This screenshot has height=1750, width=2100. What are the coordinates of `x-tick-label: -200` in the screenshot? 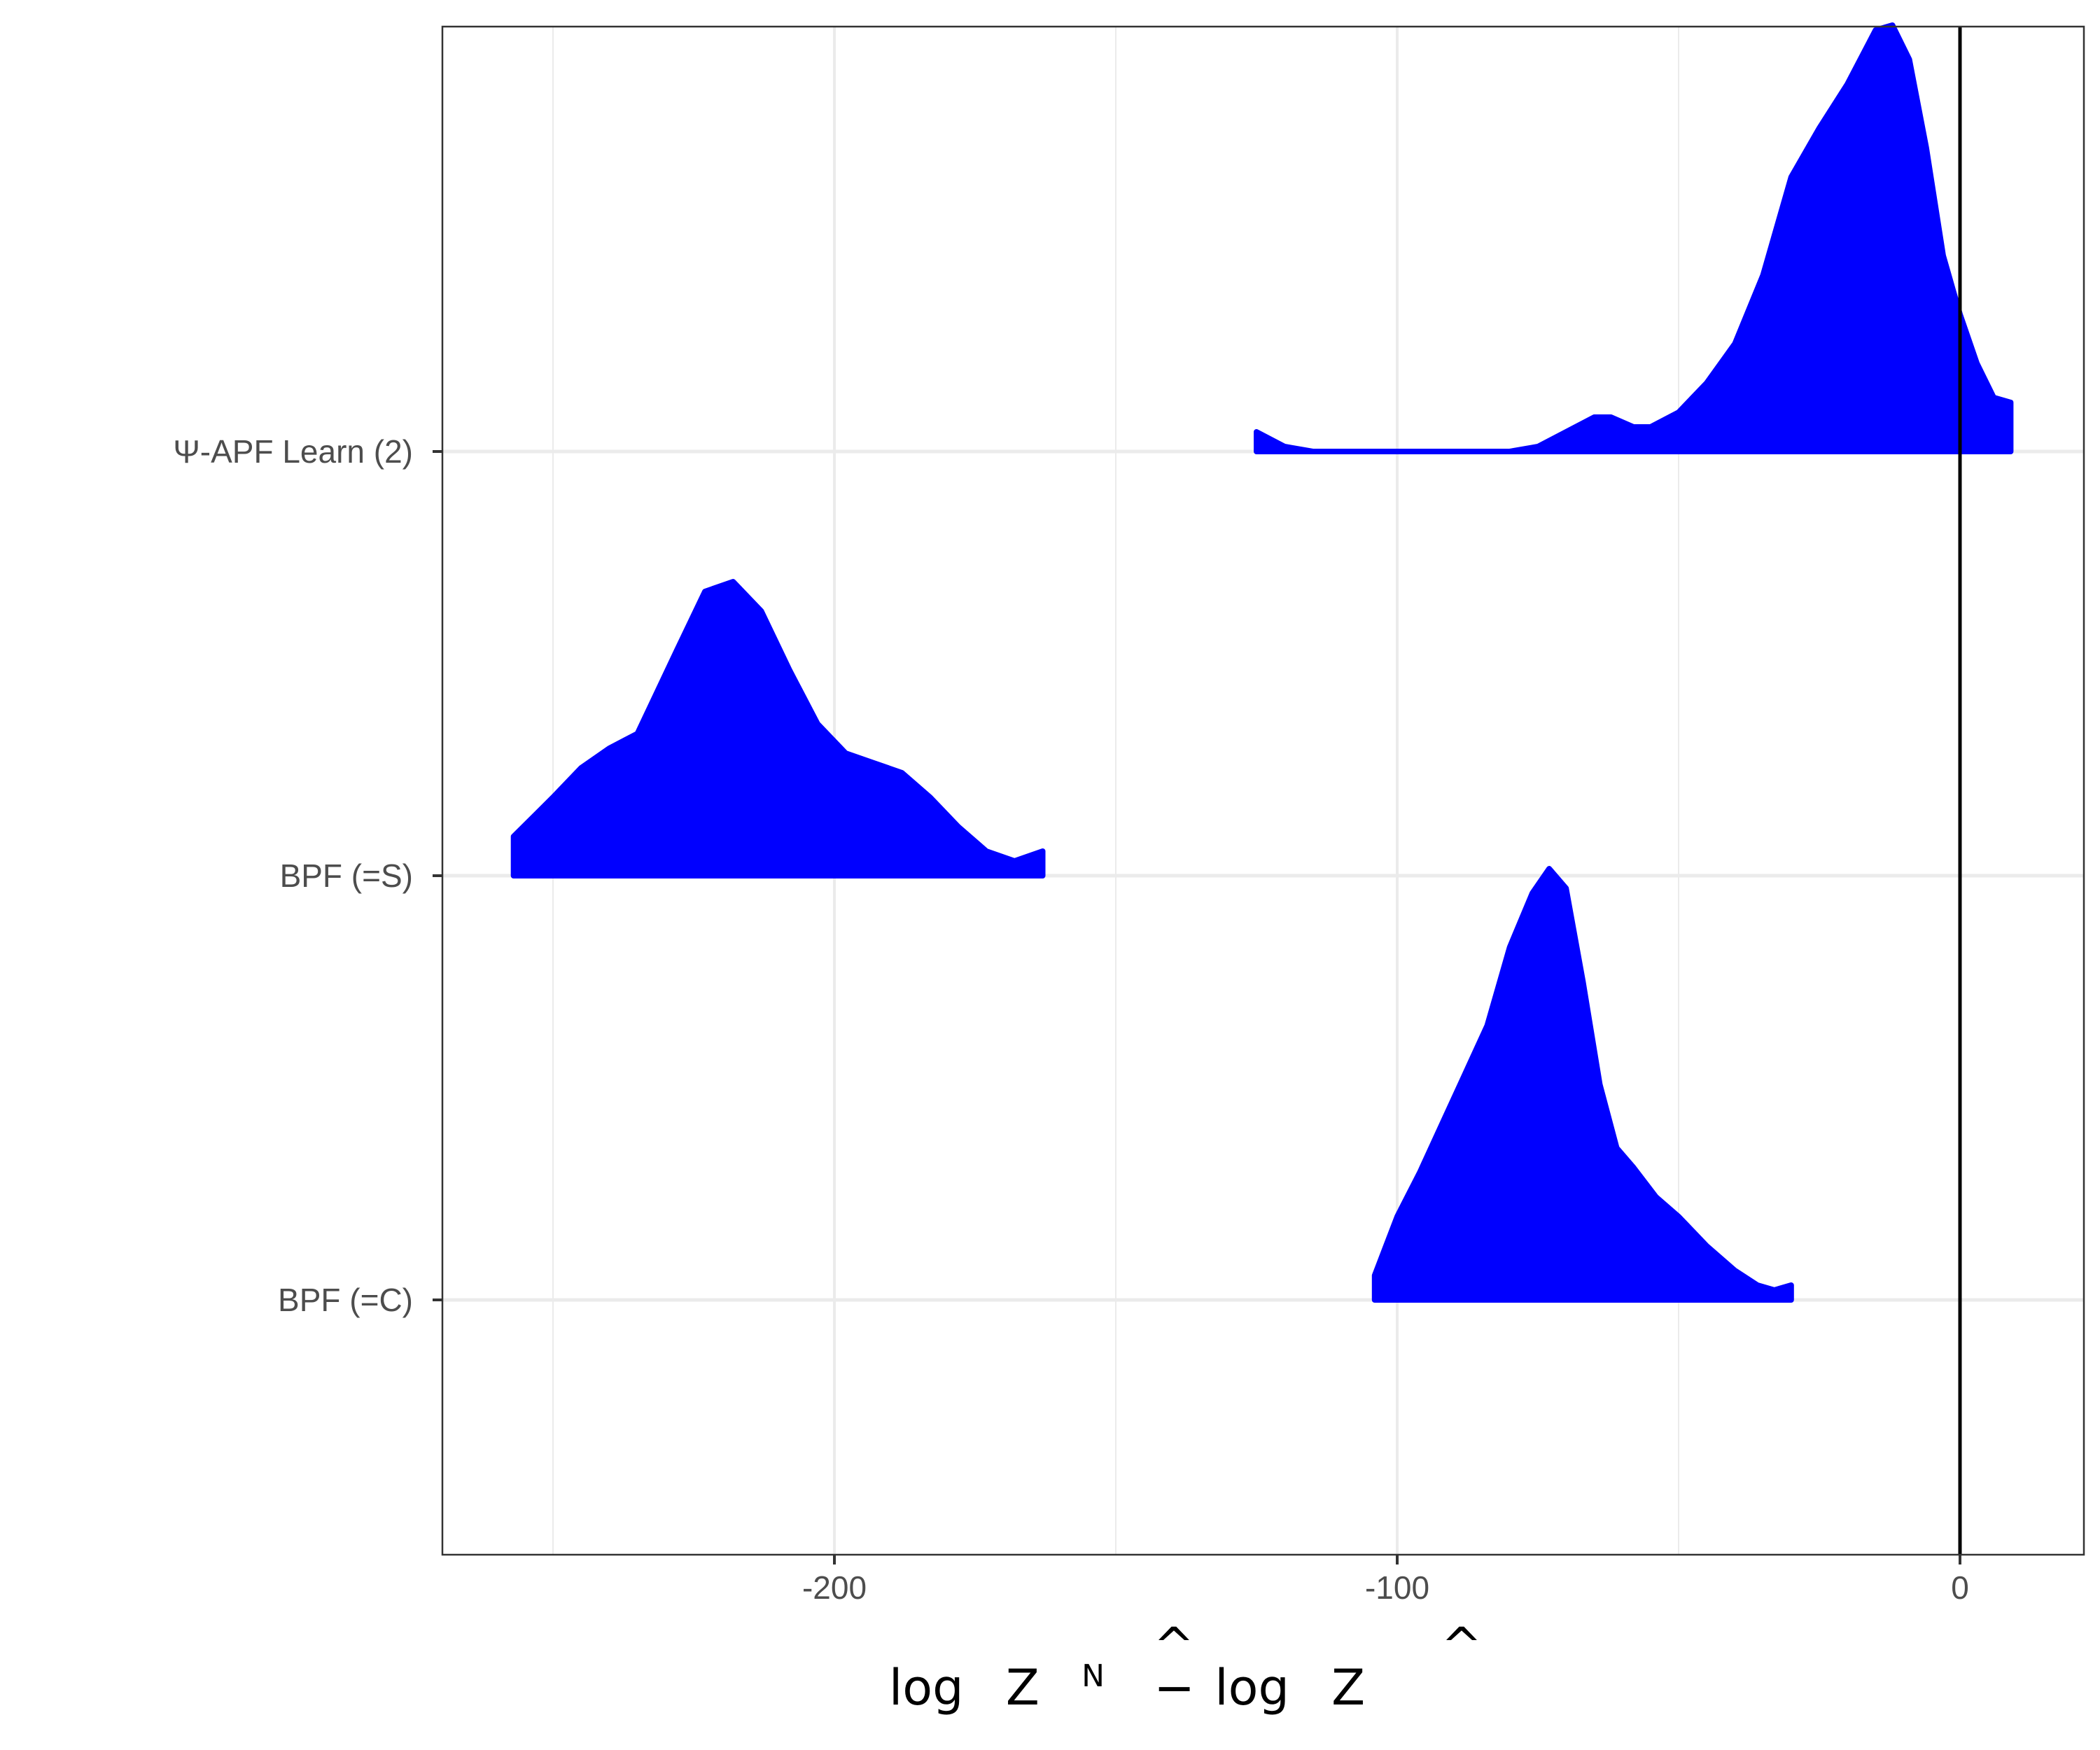 It's located at (834, 1587).